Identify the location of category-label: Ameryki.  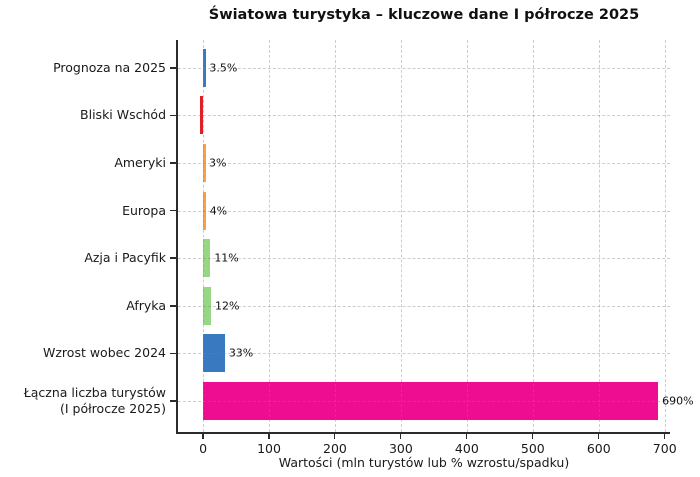
(140, 162).